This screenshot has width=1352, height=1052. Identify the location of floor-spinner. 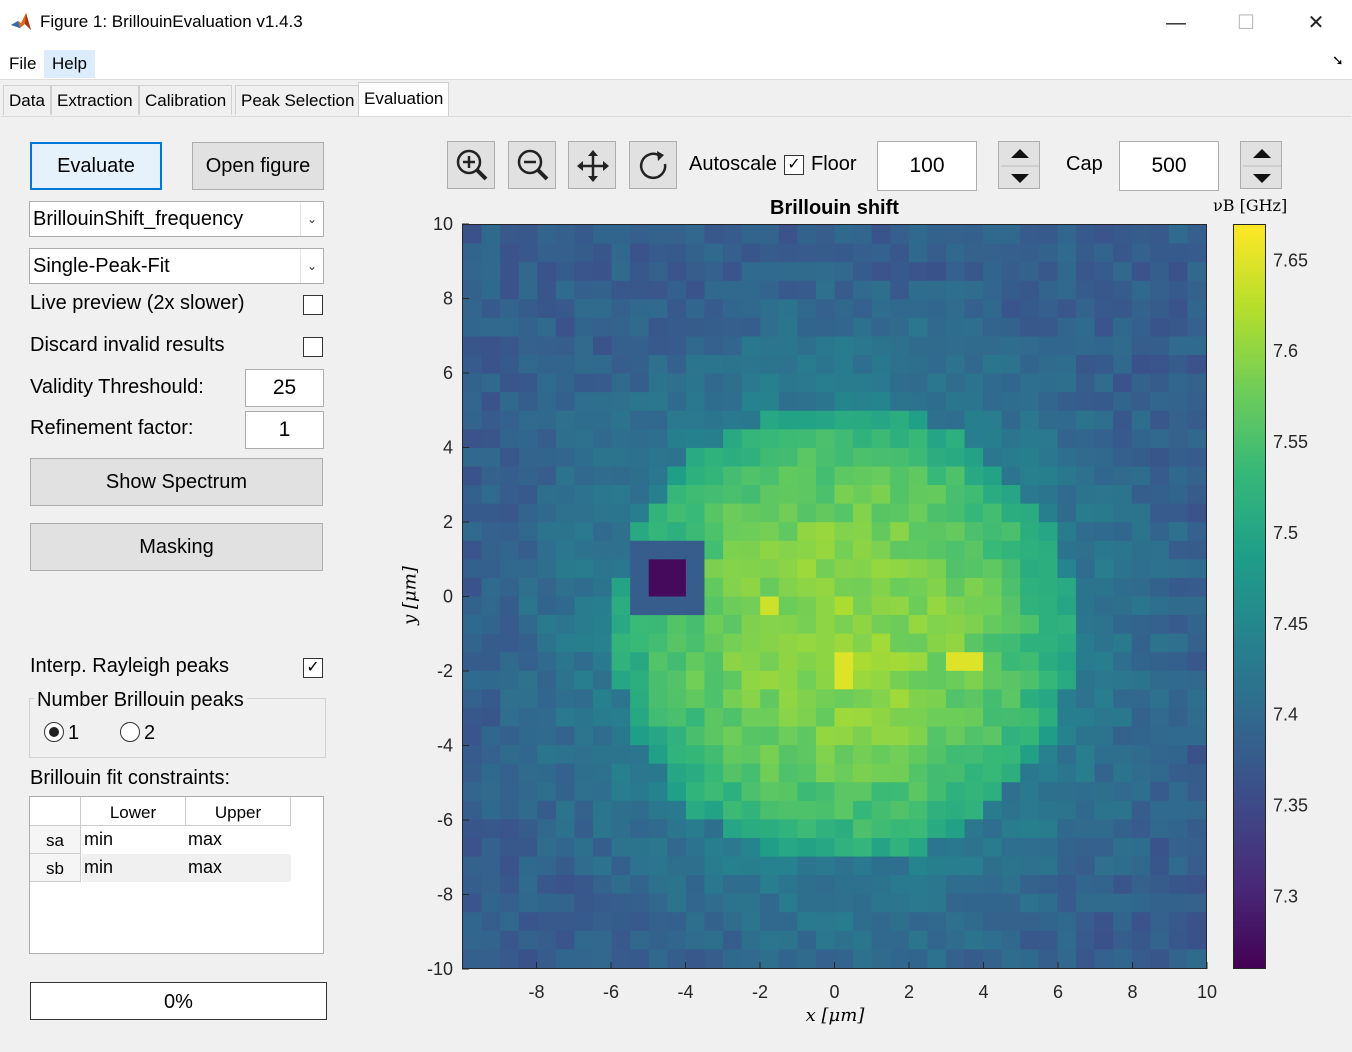
(1019, 165).